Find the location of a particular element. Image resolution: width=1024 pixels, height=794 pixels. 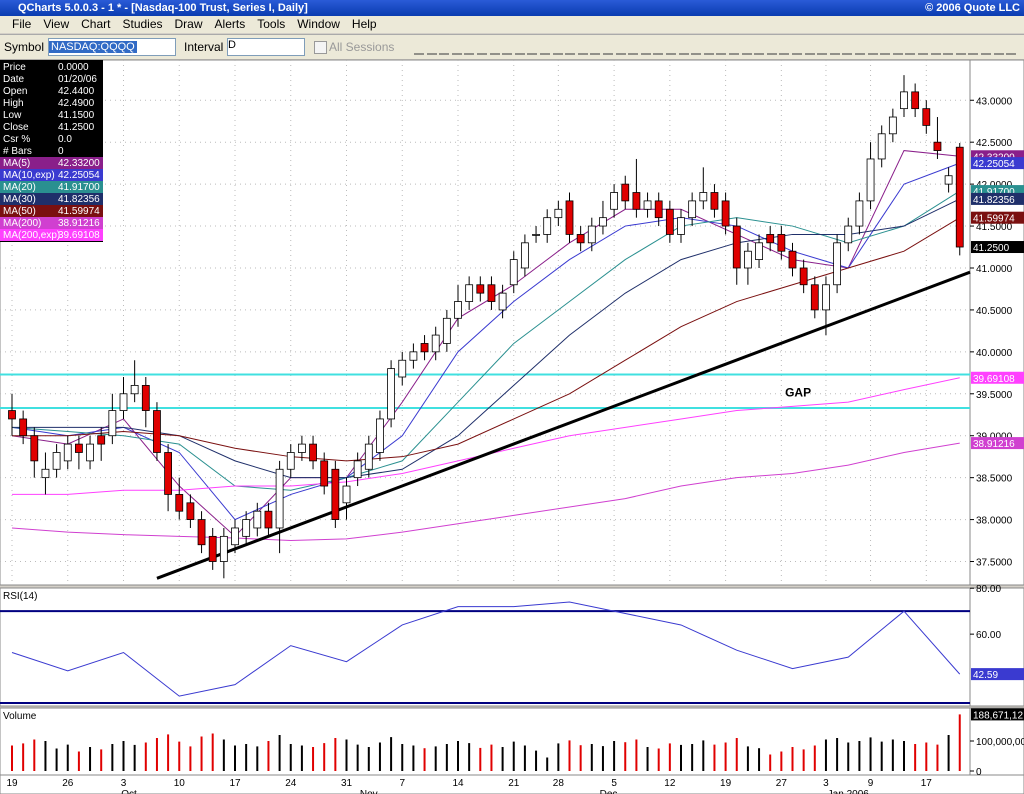

symbol-label: Symbol is located at coordinates (24, 47).